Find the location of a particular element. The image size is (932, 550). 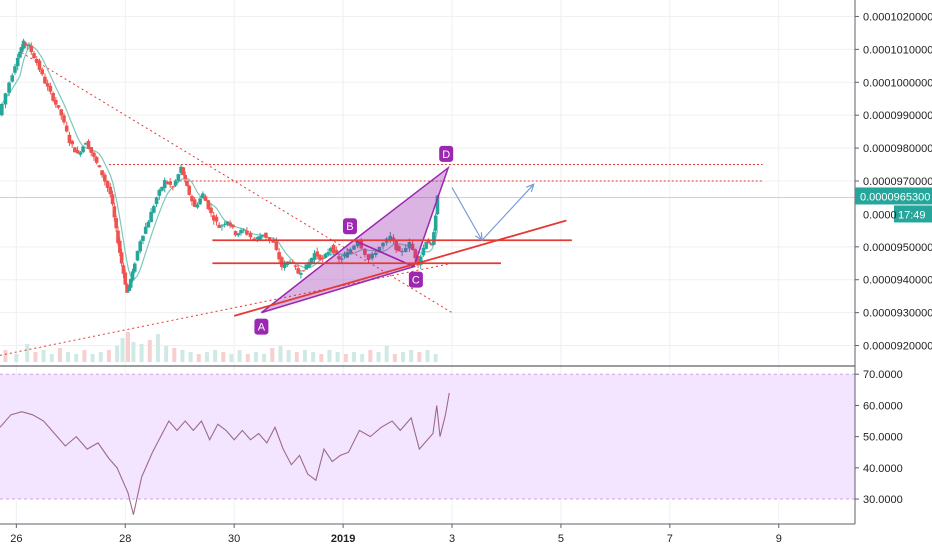

last-price-badge is located at coordinates (893, 196).